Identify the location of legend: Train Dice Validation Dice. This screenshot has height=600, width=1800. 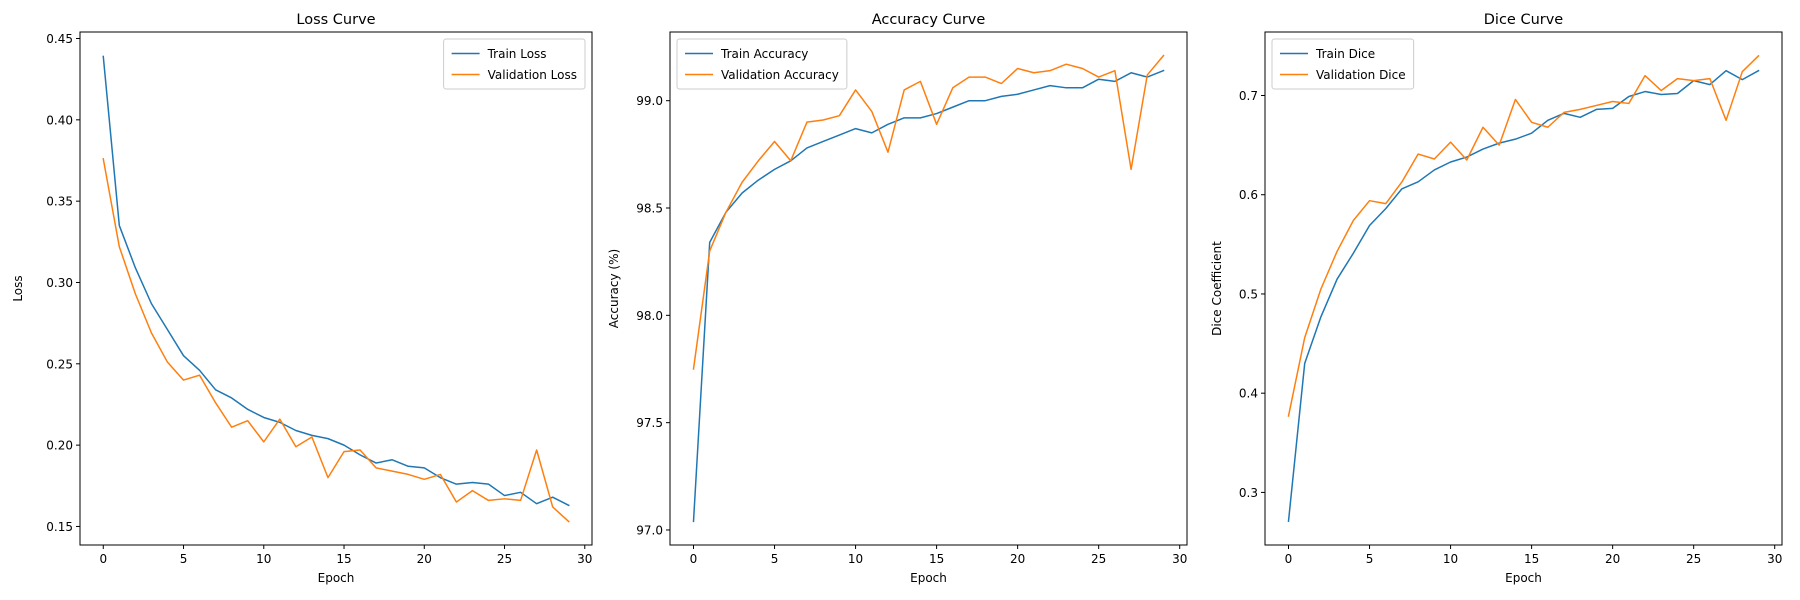
(1343, 64).